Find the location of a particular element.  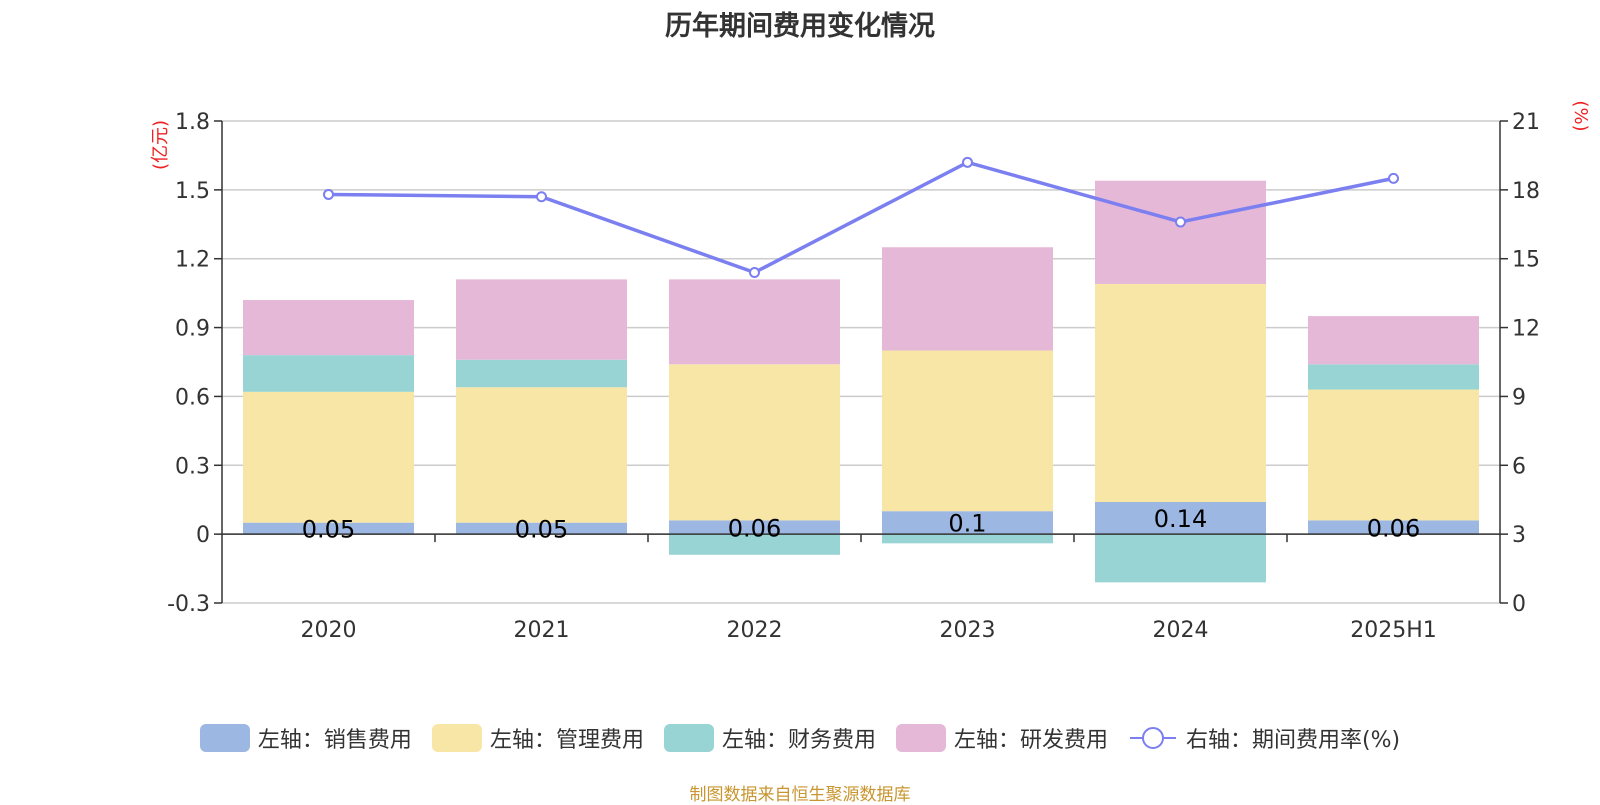

legend-label: 左轴：研发费用 is located at coordinates (1030, 740).